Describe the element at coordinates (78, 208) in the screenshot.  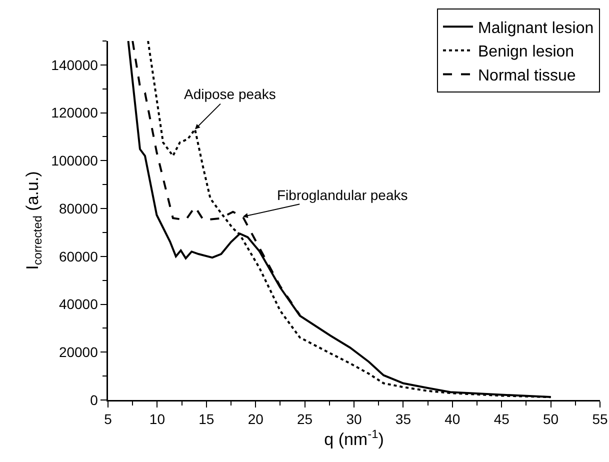
I see `y-tick-label: 80000` at that location.